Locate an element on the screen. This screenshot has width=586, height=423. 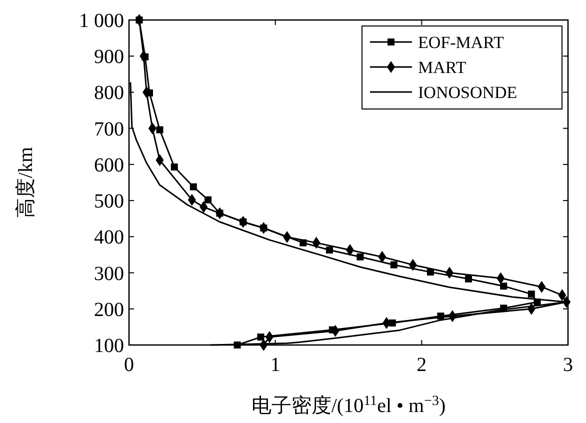
y-tick-label: 700 is located at coordinates (109, 129).